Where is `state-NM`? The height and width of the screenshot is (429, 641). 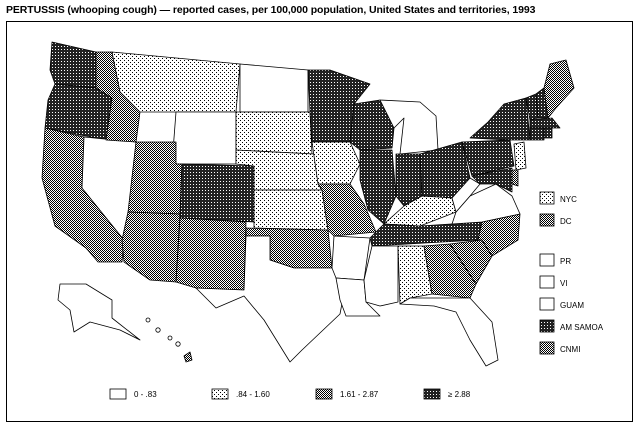
state-NM is located at coordinates (211, 254).